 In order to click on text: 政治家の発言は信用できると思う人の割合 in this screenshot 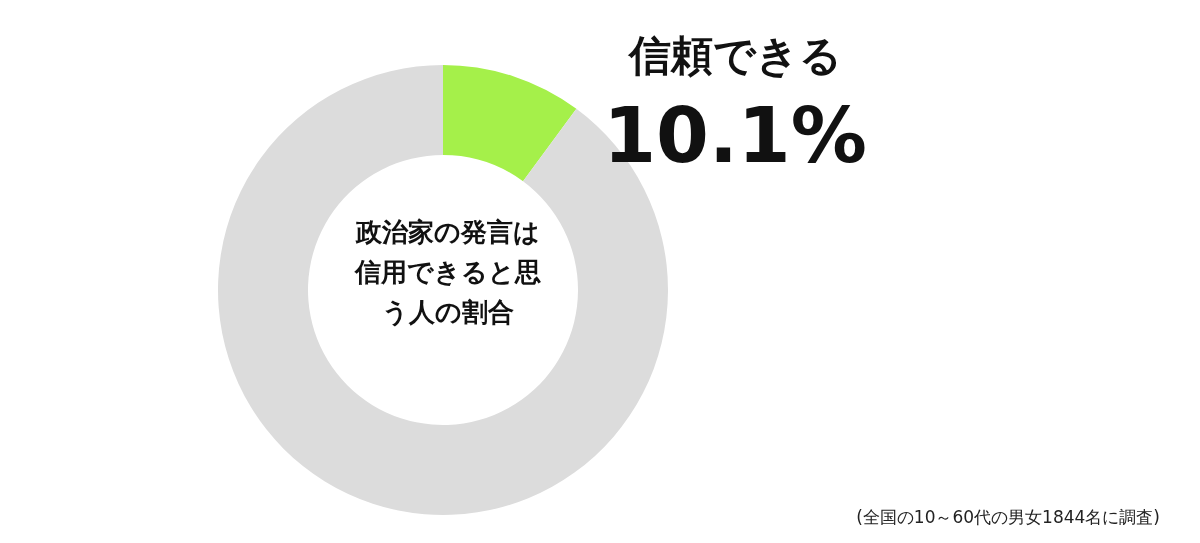, I will do `click(447, 271)`.